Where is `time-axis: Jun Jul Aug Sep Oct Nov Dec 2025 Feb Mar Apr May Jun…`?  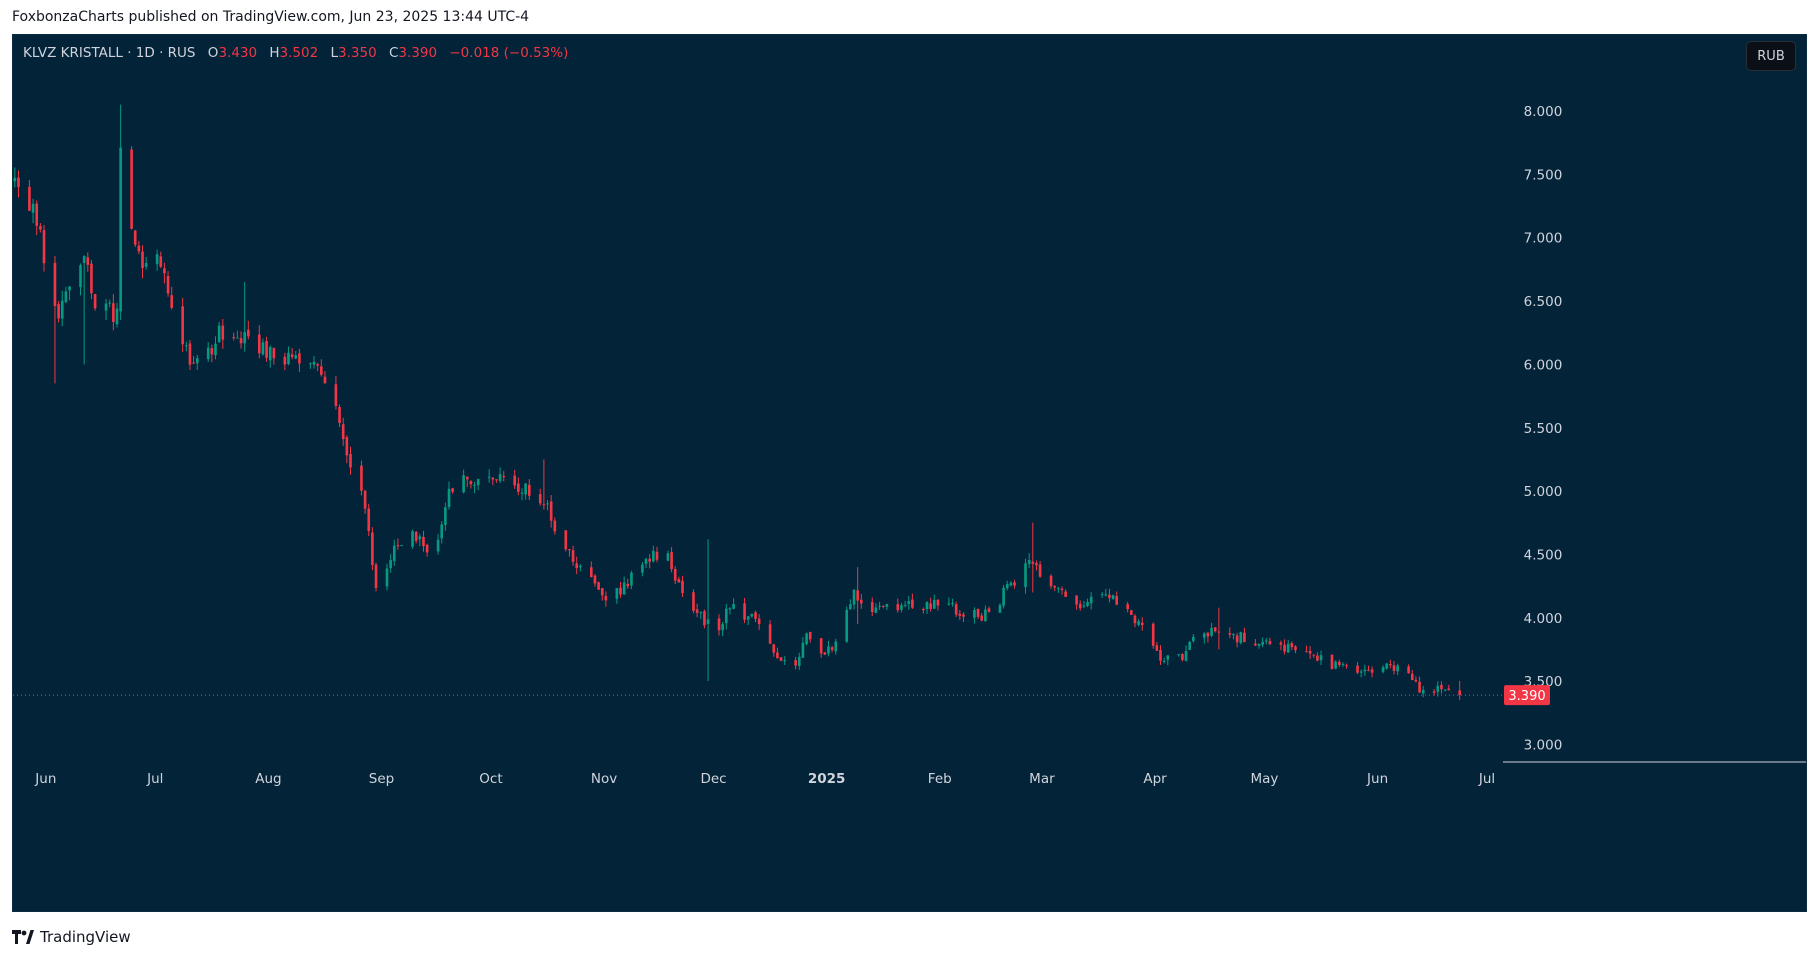 time-axis: Jun Jul Aug Sep Oct Nov Dec 2025 Feb Mar Apr May Jun… is located at coordinates (764, 779).